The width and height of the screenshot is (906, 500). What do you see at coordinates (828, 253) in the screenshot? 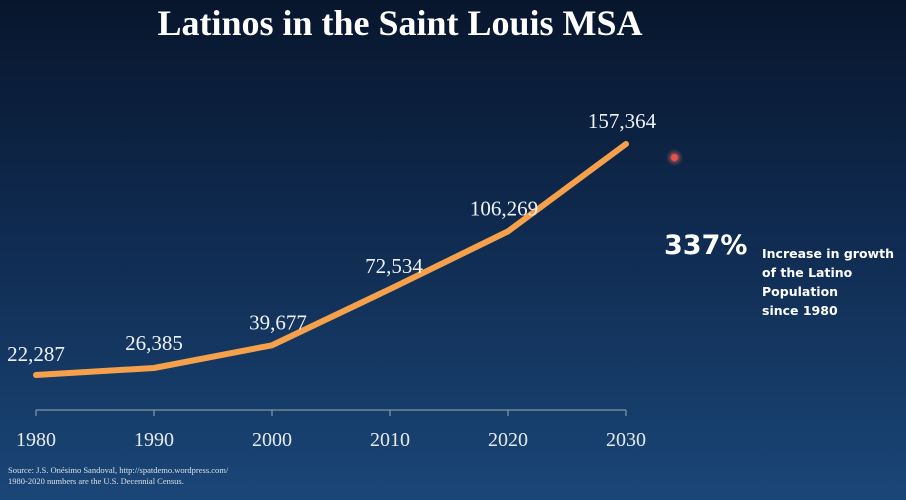
I see `growth-description-line: Increase in growth` at bounding box center [828, 253].